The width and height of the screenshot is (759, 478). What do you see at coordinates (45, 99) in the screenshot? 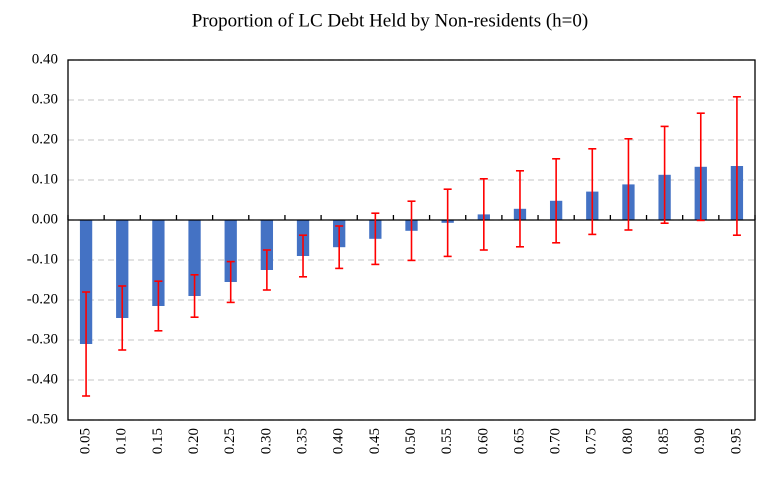
I see `y-tick-label: 0.30` at bounding box center [45, 99].